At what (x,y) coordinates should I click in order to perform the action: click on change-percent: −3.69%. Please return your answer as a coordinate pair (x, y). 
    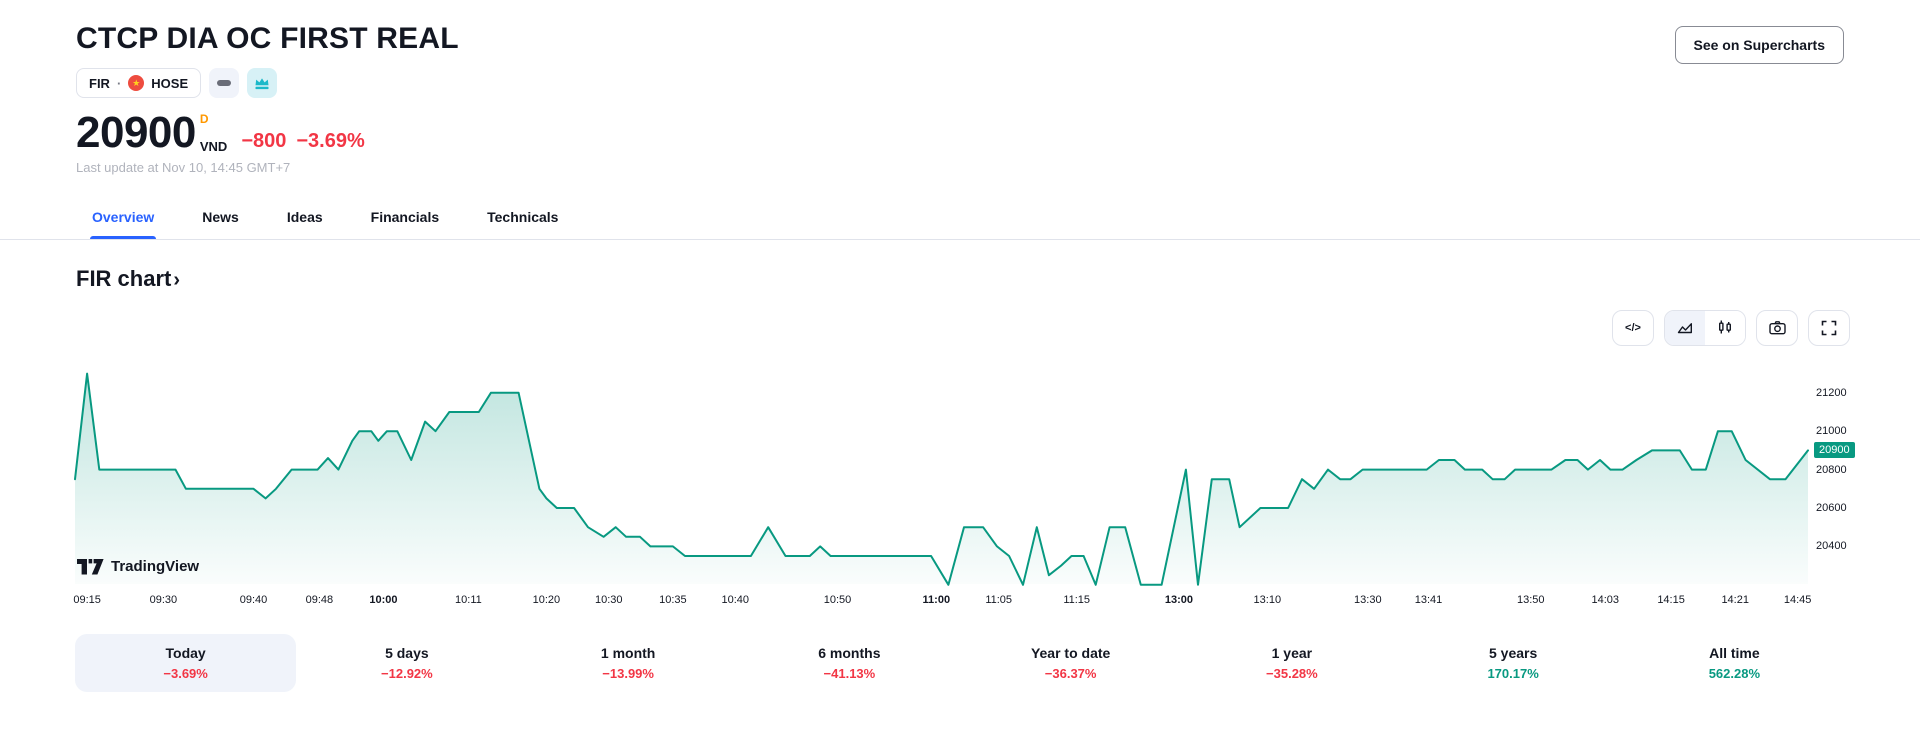
    Looking at the image, I should click on (330, 141).